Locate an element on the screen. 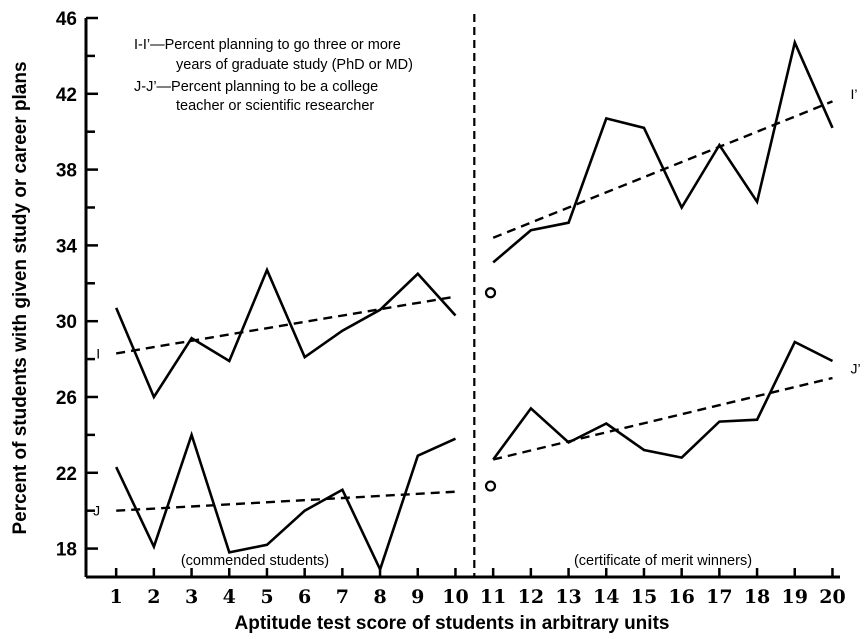 The width and height of the screenshot is (868, 639). x-tick-label: 8 is located at coordinates (379, 597).